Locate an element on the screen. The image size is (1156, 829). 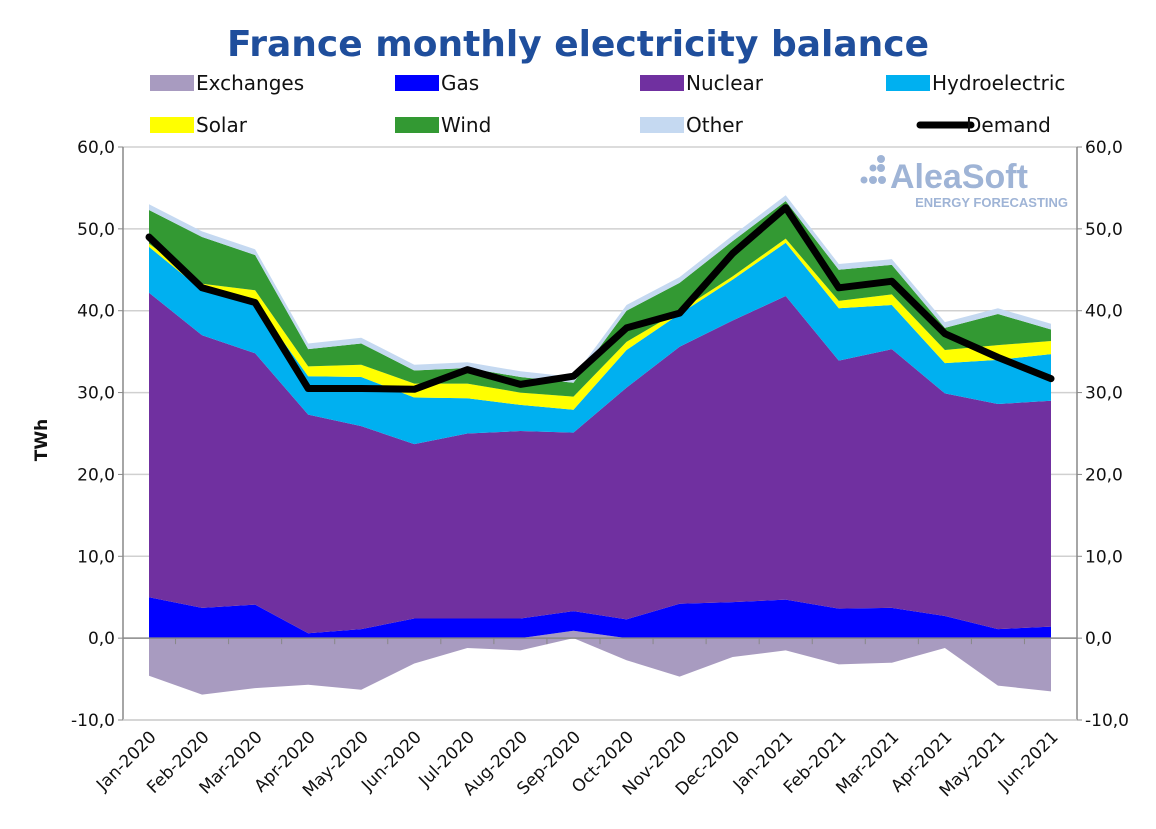
legend-item-hydroelectric: Hydroelectric is located at coordinates (975, 83).